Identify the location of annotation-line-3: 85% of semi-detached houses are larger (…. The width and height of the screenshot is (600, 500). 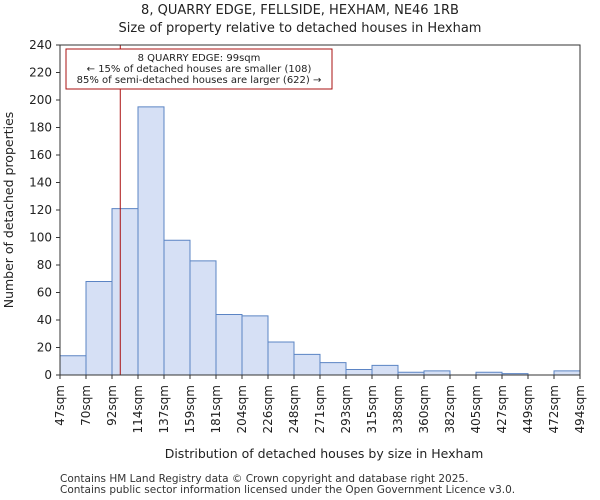
(199, 80).